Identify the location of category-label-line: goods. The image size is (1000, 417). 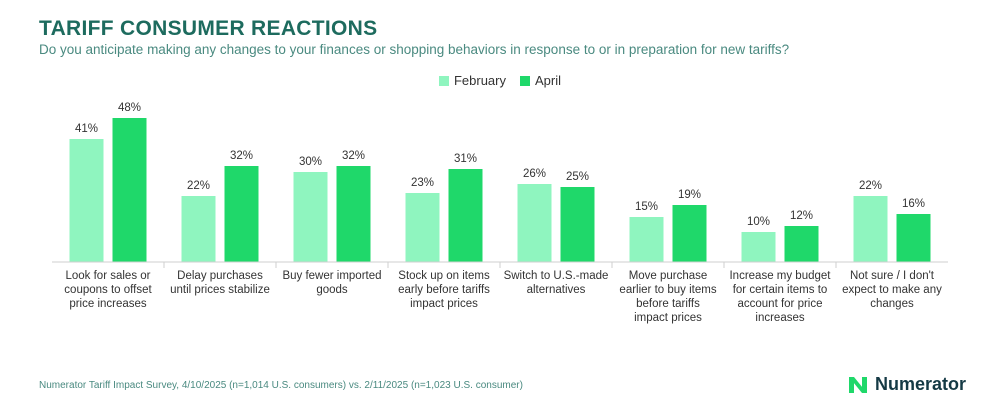
(332, 290).